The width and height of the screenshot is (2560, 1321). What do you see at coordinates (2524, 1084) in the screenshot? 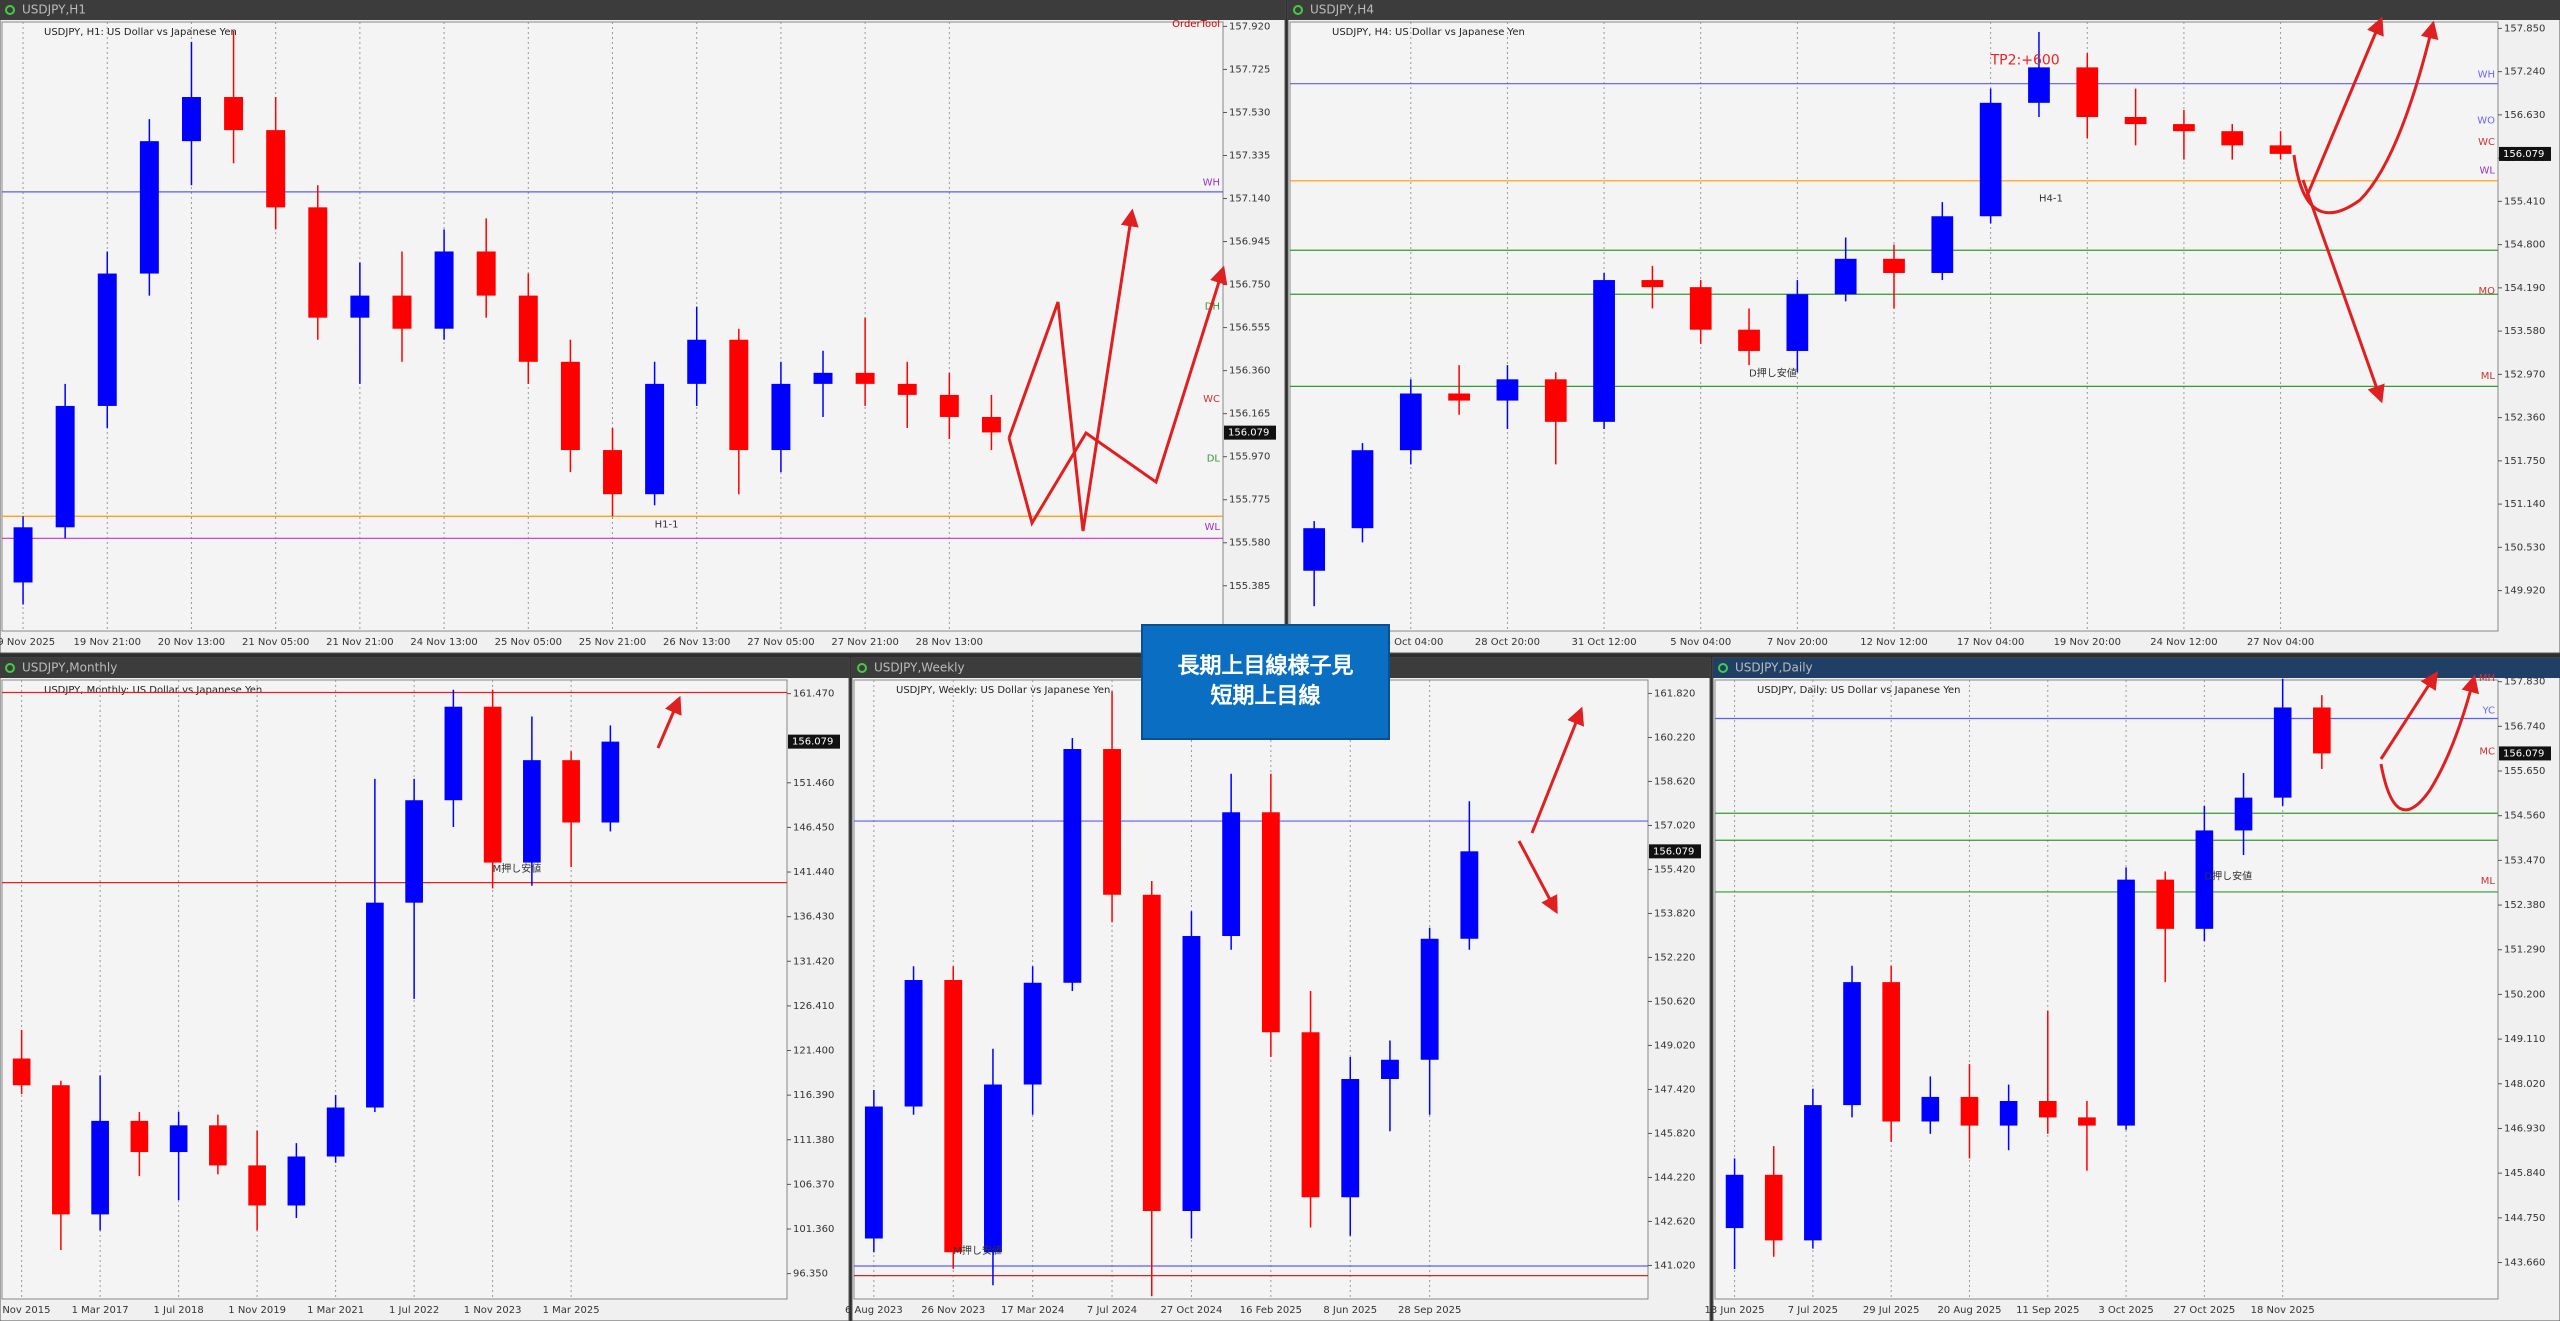
I see `y-tick-label: 148.020` at bounding box center [2524, 1084].